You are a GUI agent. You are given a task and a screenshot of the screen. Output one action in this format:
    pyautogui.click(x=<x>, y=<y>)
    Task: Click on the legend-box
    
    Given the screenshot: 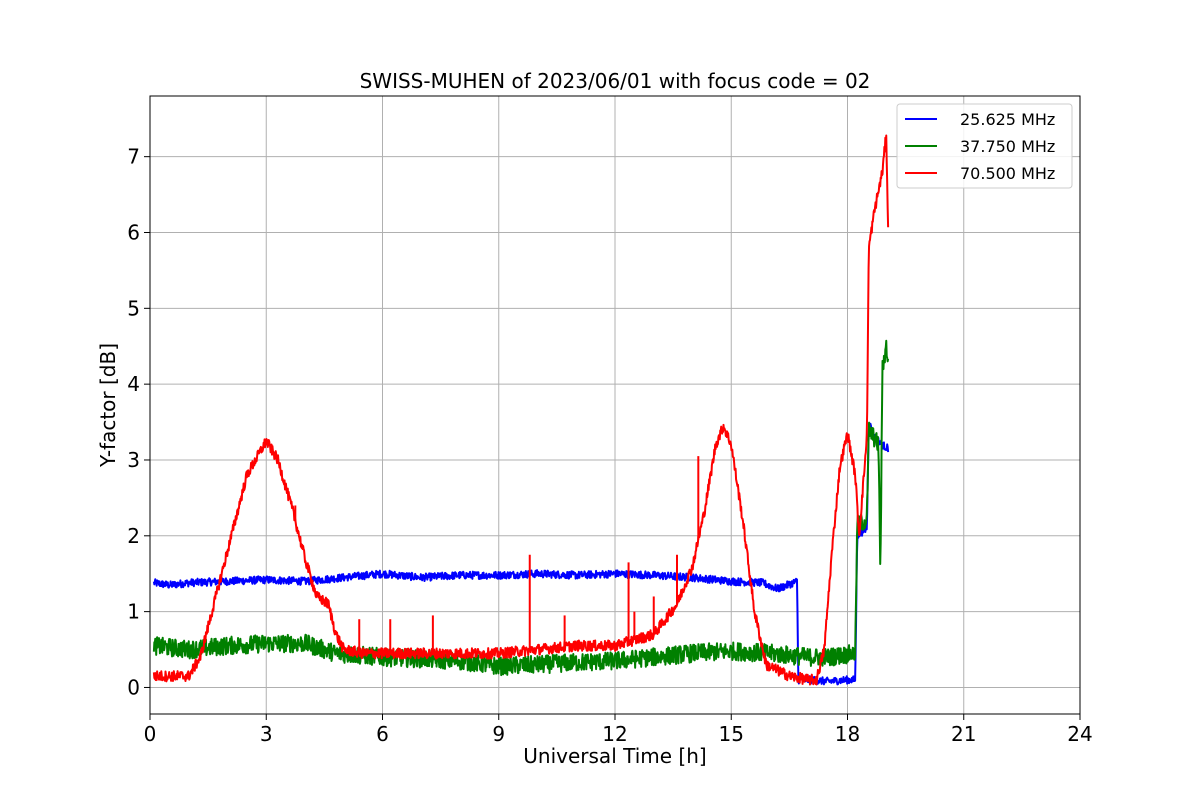 What is the action you would take?
    pyautogui.click(x=984, y=146)
    